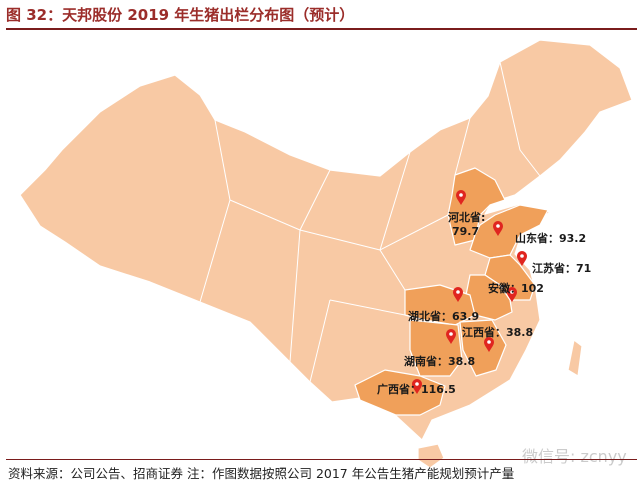 The image size is (641, 492). I want to click on watermark: 微信号: zcnyy, so click(574, 456).